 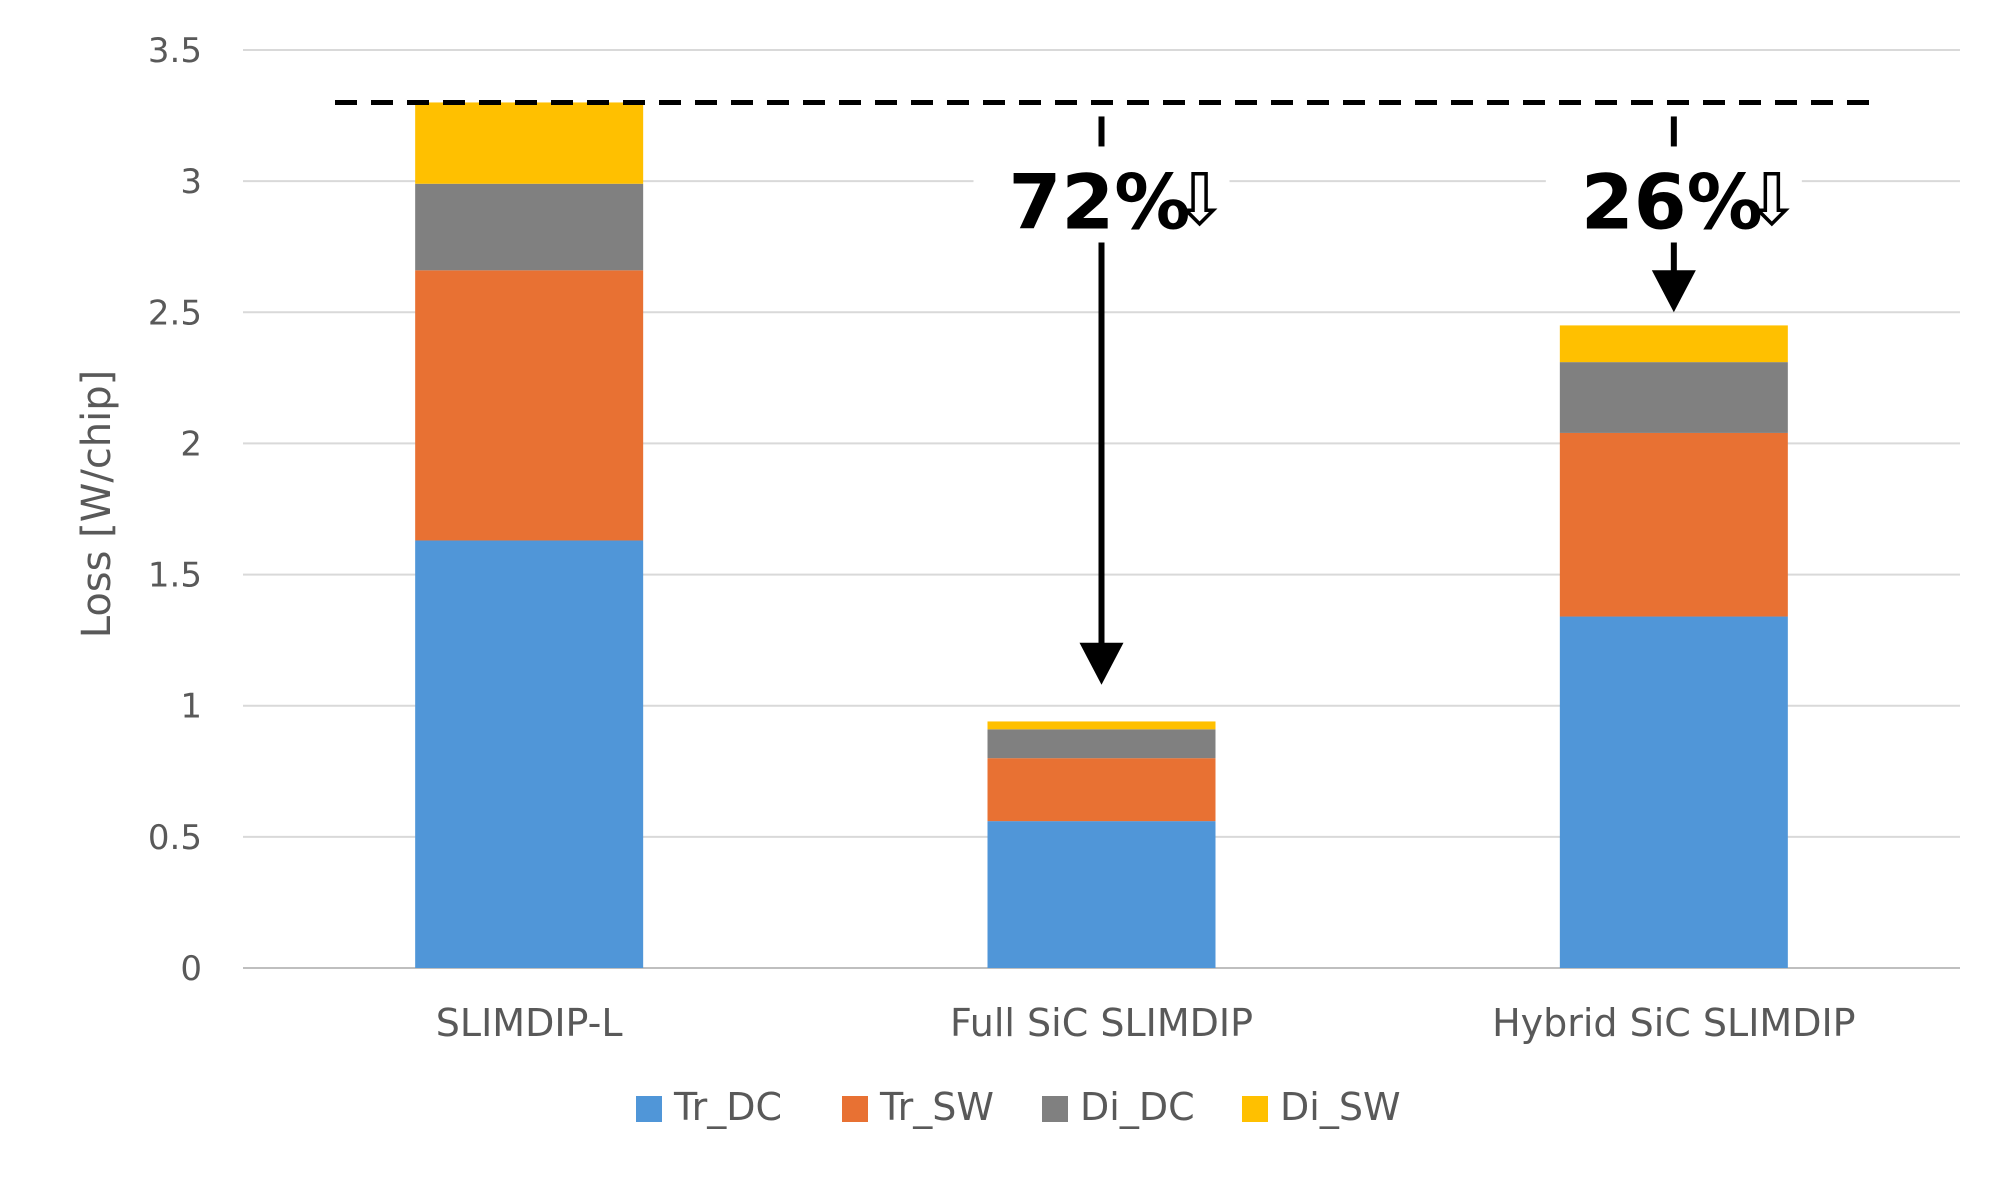 I want to click on reduction-label: 72%, so click(x=1100, y=201).